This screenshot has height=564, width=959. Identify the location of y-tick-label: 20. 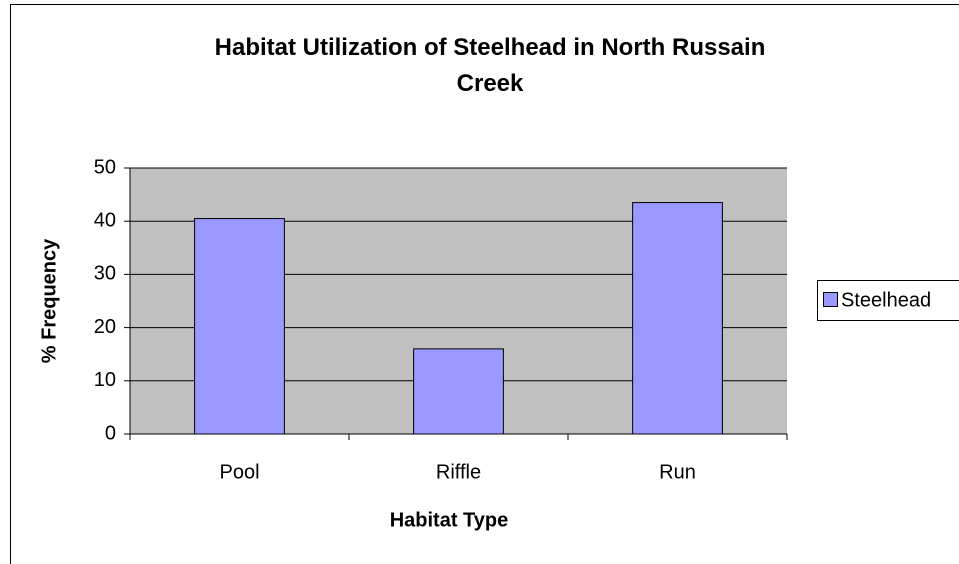
(105, 327).